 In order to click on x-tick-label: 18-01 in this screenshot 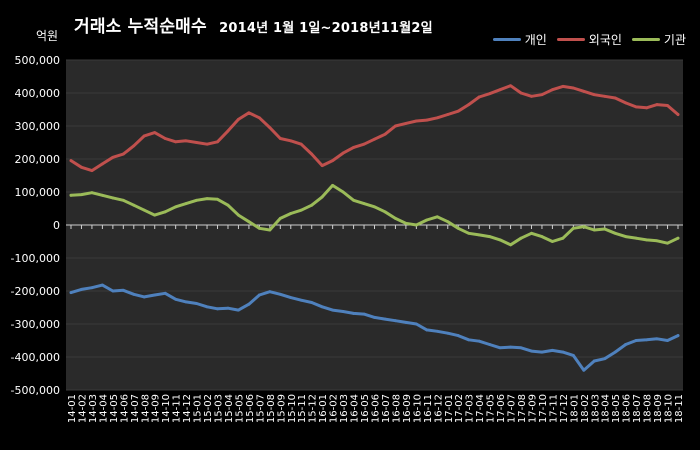, I will do `click(574, 408)`.